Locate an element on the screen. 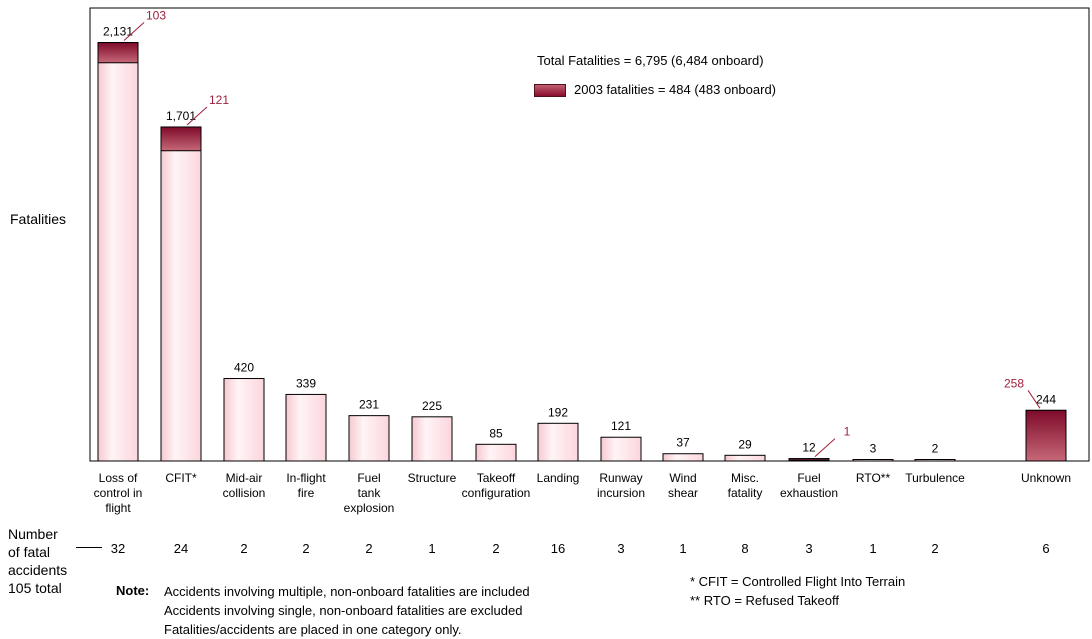  category-label-line: control in is located at coordinates (118, 493).